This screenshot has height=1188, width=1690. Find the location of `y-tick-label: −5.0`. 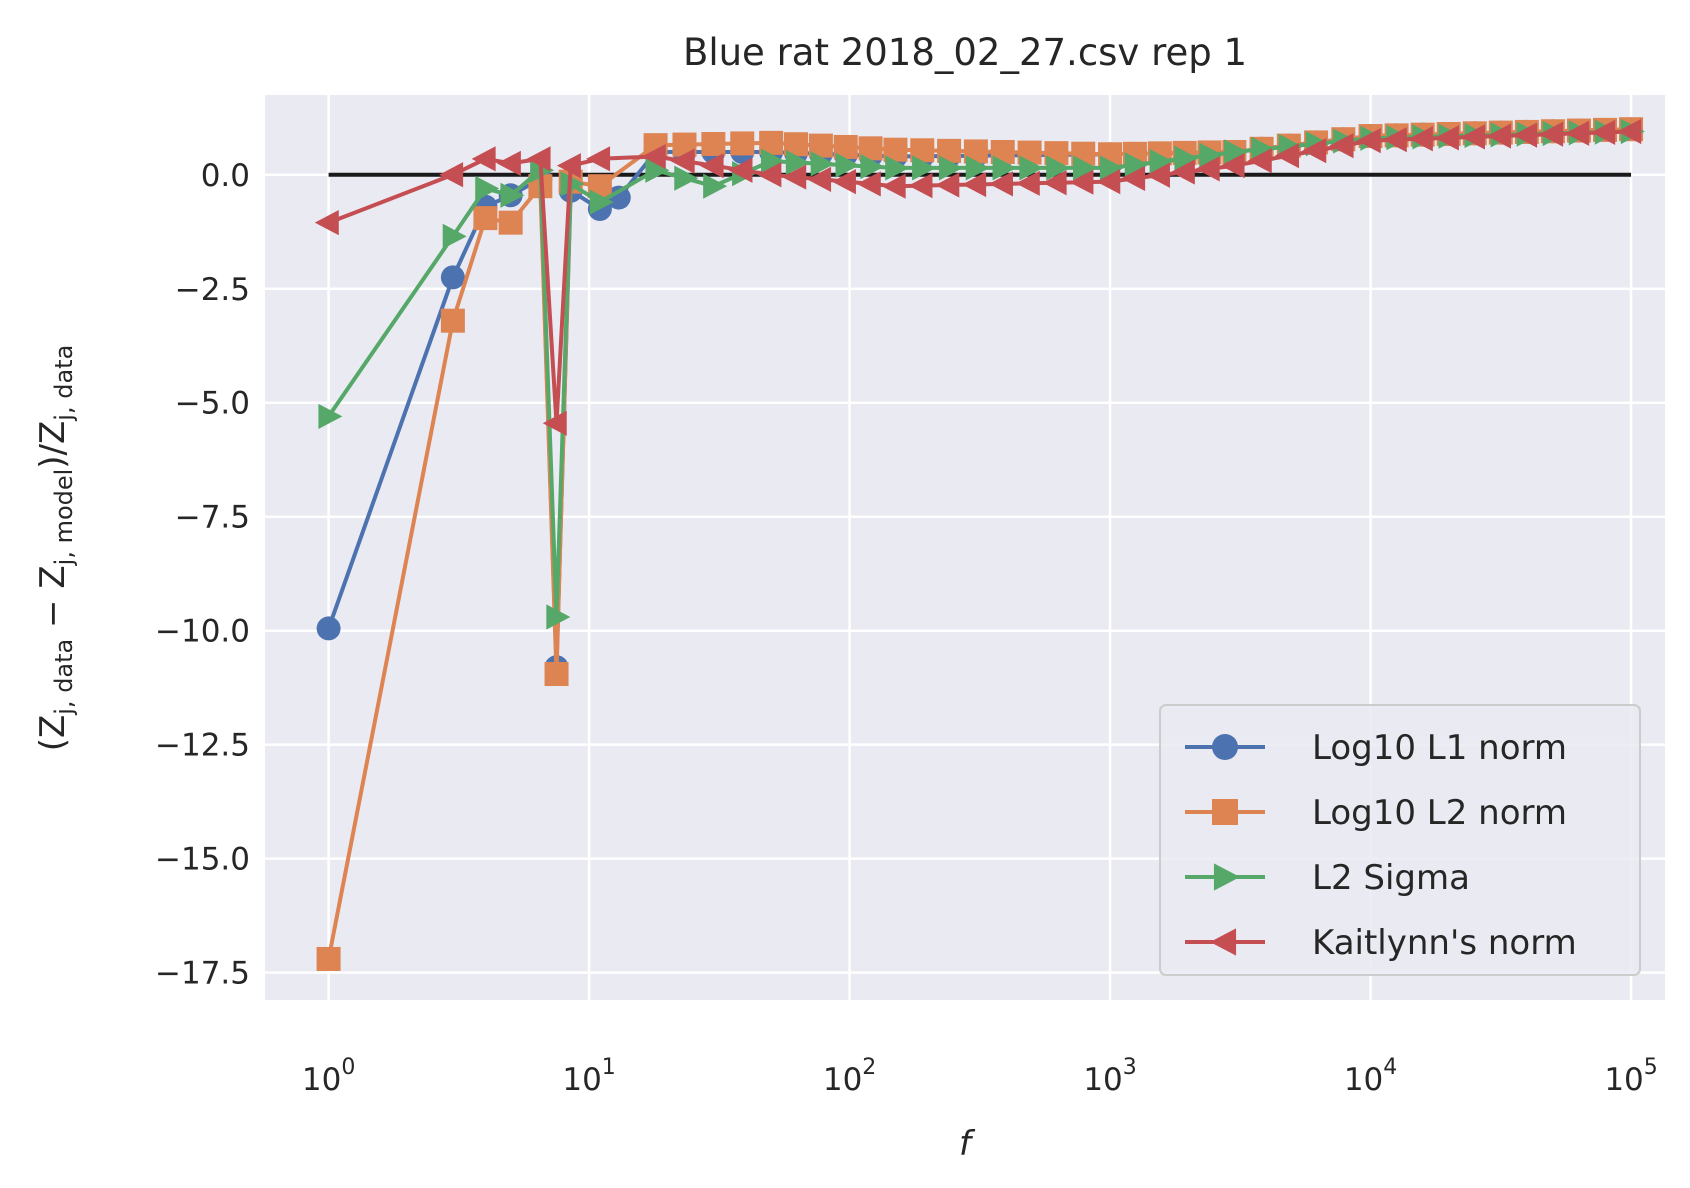

y-tick-label: −5.0 is located at coordinates (212, 404).